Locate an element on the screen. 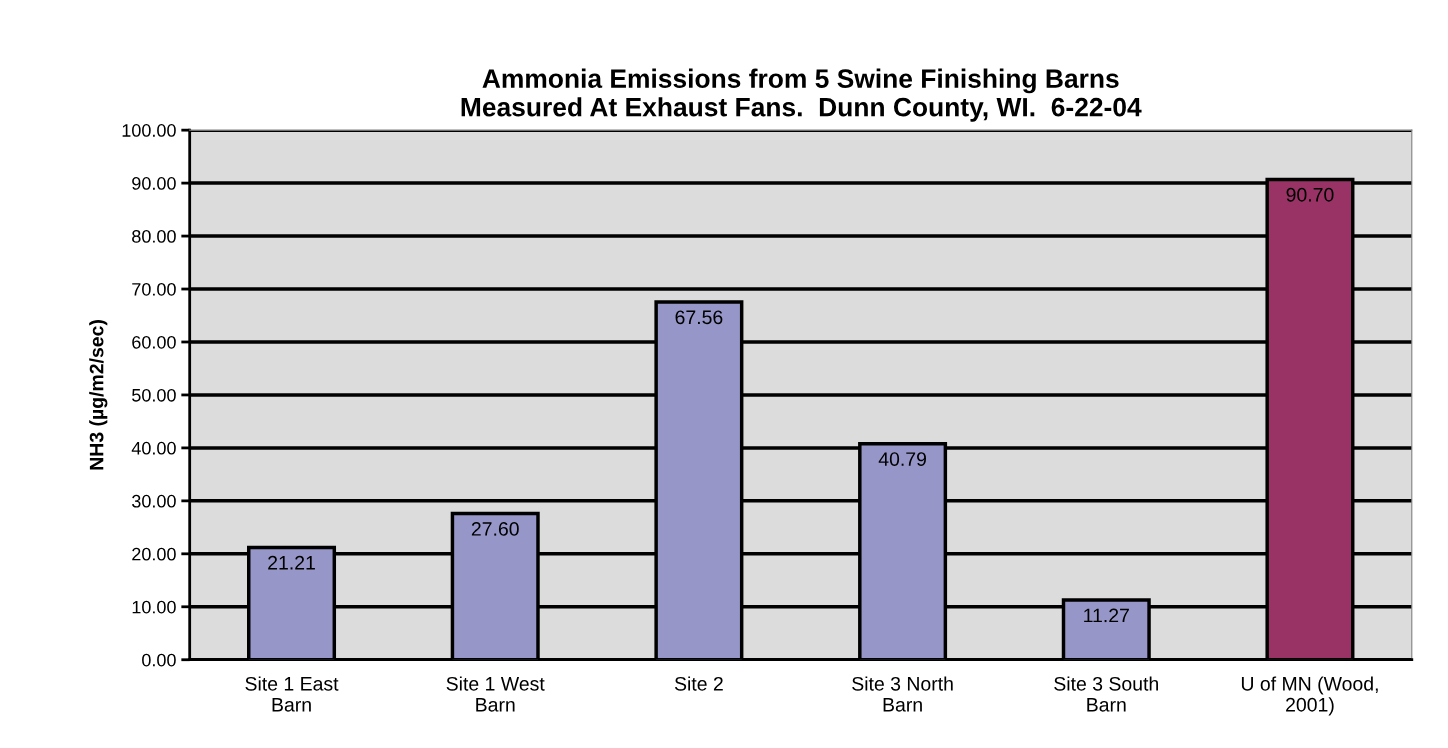 This screenshot has width=1448, height=748. x-tick-label: Site 1 East Barn is located at coordinates (292, 694).